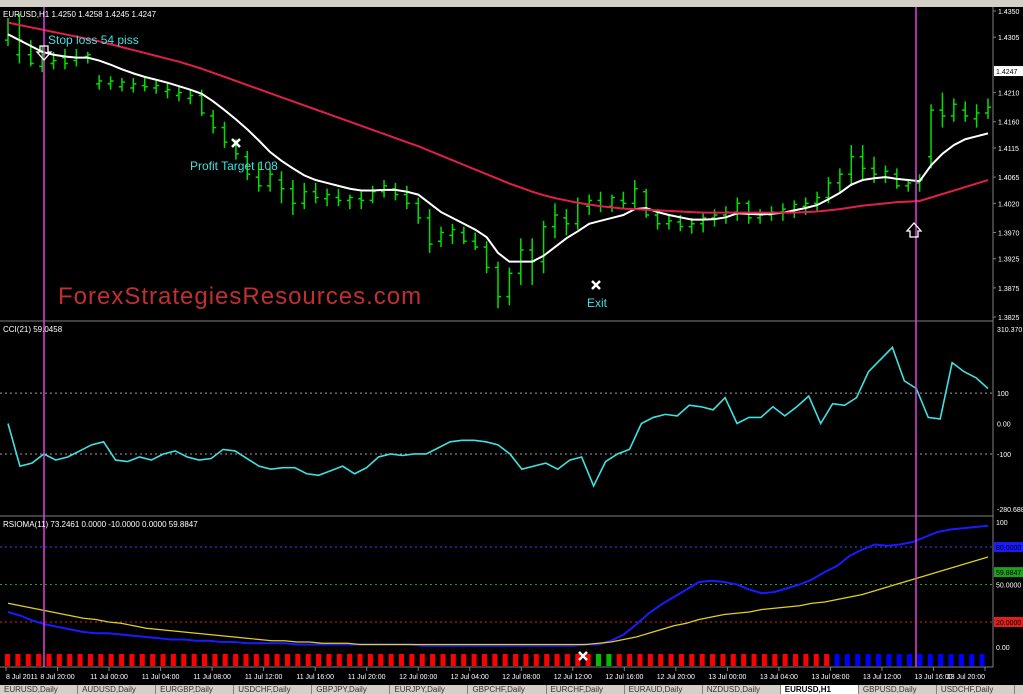 This screenshot has height=694, width=1023. What do you see at coordinates (898, 689) in the screenshot?
I see `chart-tab: GBPUSD,Daily` at bounding box center [898, 689].